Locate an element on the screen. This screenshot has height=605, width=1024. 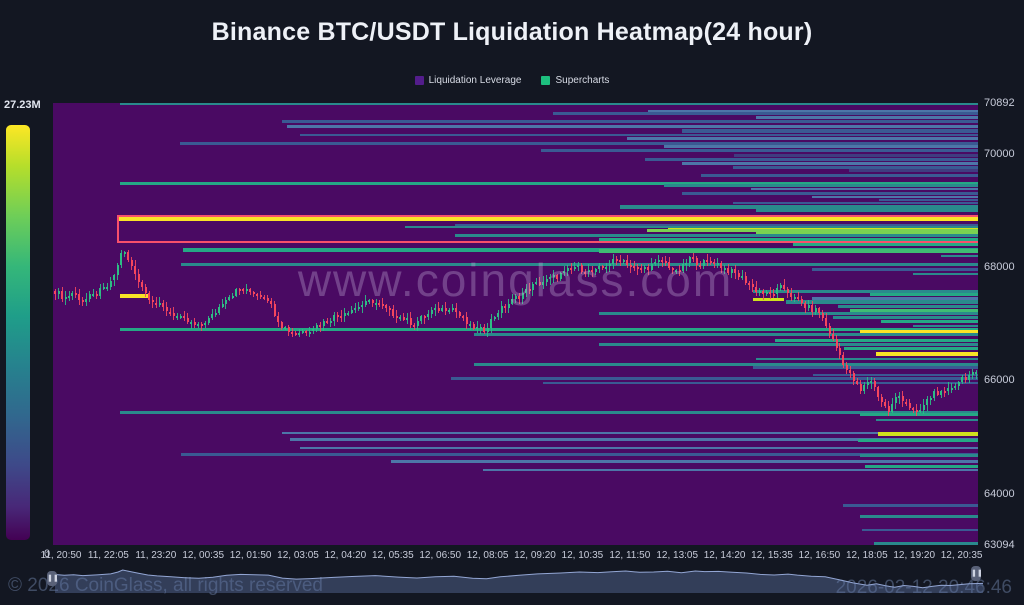
navigator-minichart is located at coordinates (519, 578).